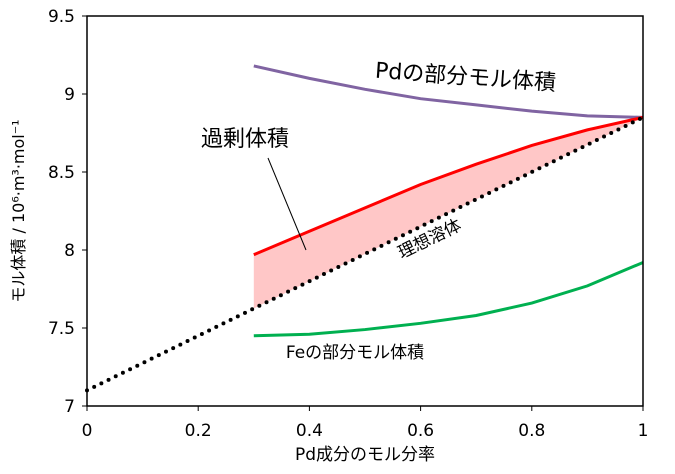 This screenshot has width=675, height=474. What do you see at coordinates (531, 431) in the screenshot?
I see `x-tick-label: 0.8` at bounding box center [531, 431].